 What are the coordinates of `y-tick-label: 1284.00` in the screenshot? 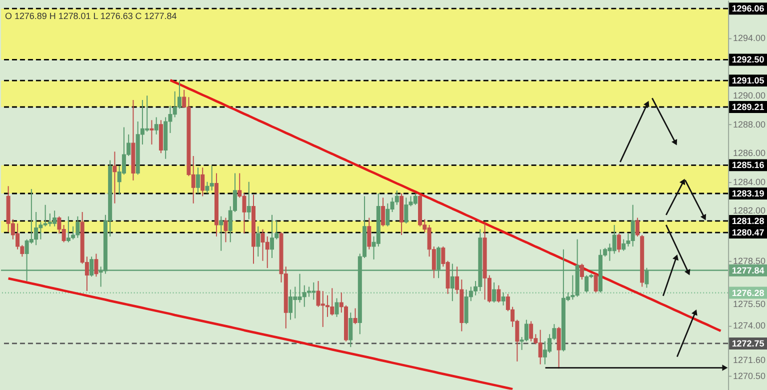 It's located at (749, 181).